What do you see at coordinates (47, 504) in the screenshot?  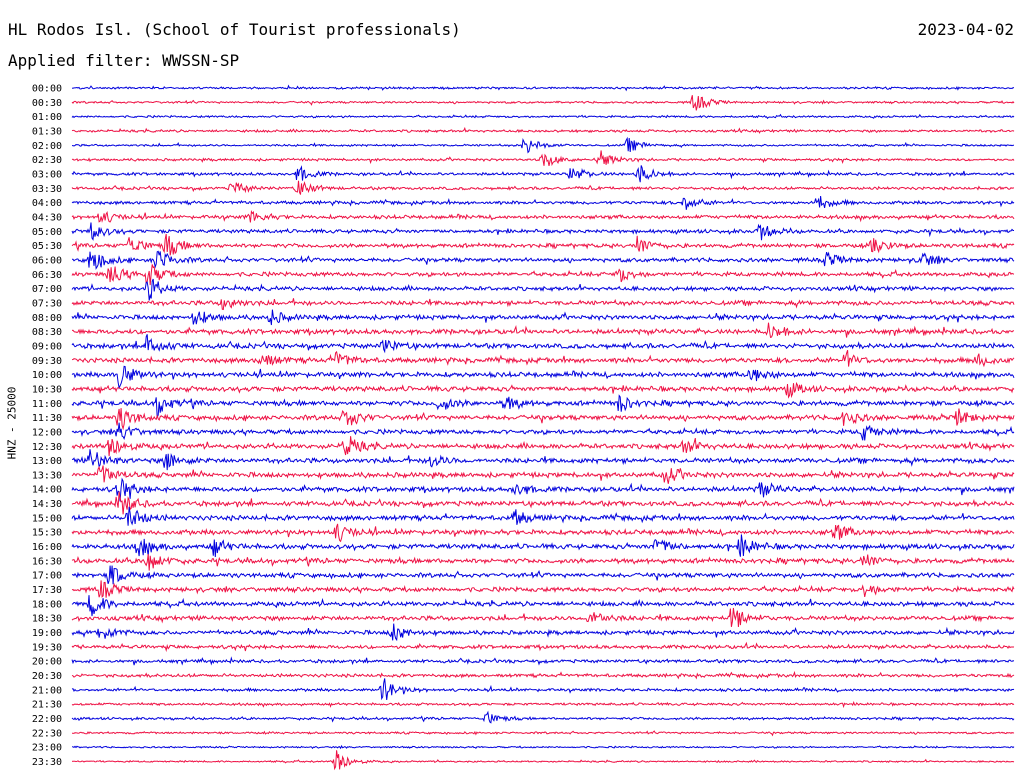 I see `row-time-label: 14:30` at bounding box center [47, 504].